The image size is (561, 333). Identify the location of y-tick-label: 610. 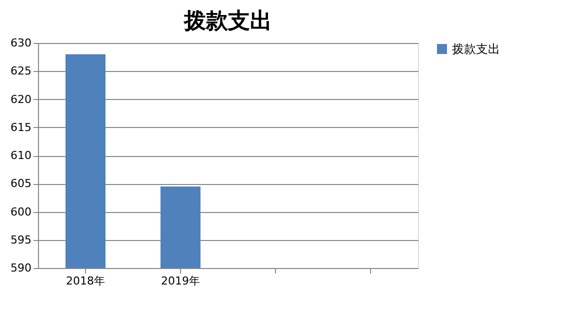
(21, 155).